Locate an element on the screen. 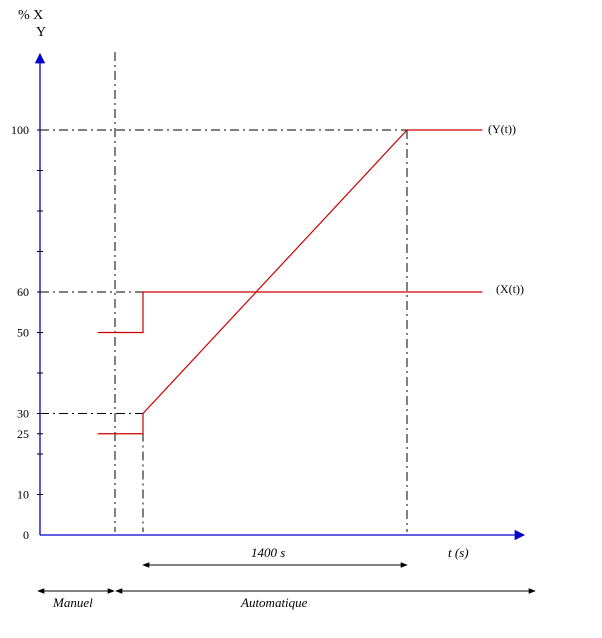  y-tick-label: 30 is located at coordinates (23, 414).